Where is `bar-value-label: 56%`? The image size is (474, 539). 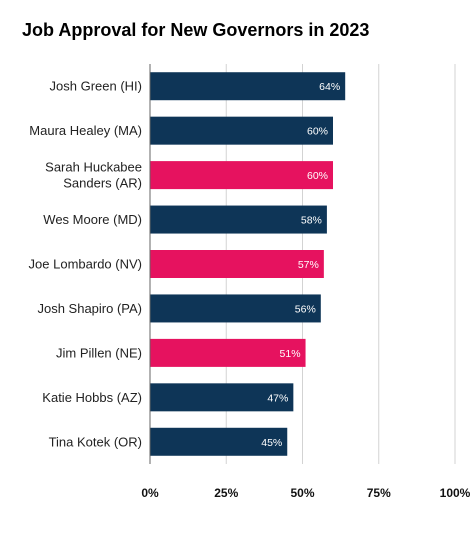
bar-value-label: 56% is located at coordinates (305, 309).